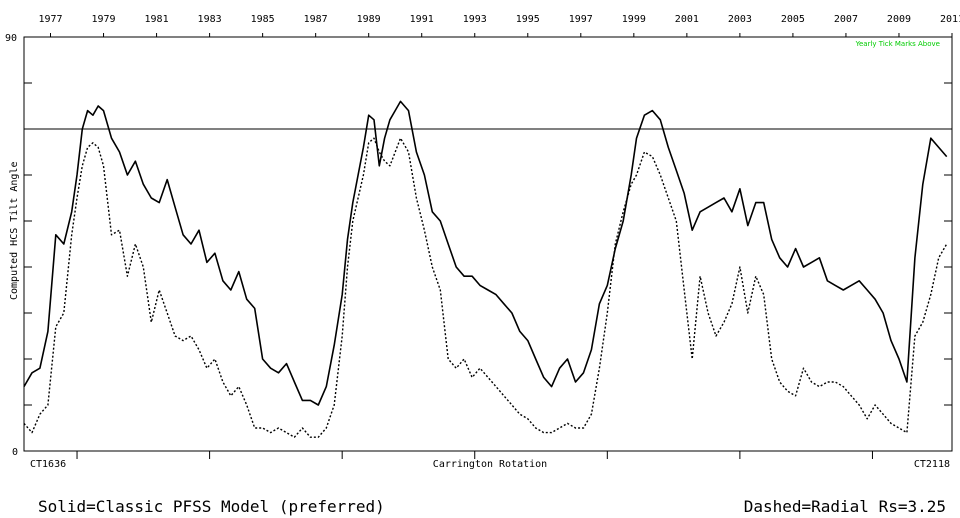 The height and width of the screenshot is (518, 960). What do you see at coordinates (932, 464) in the screenshot?
I see `x-right-label: CT2118` at bounding box center [932, 464].